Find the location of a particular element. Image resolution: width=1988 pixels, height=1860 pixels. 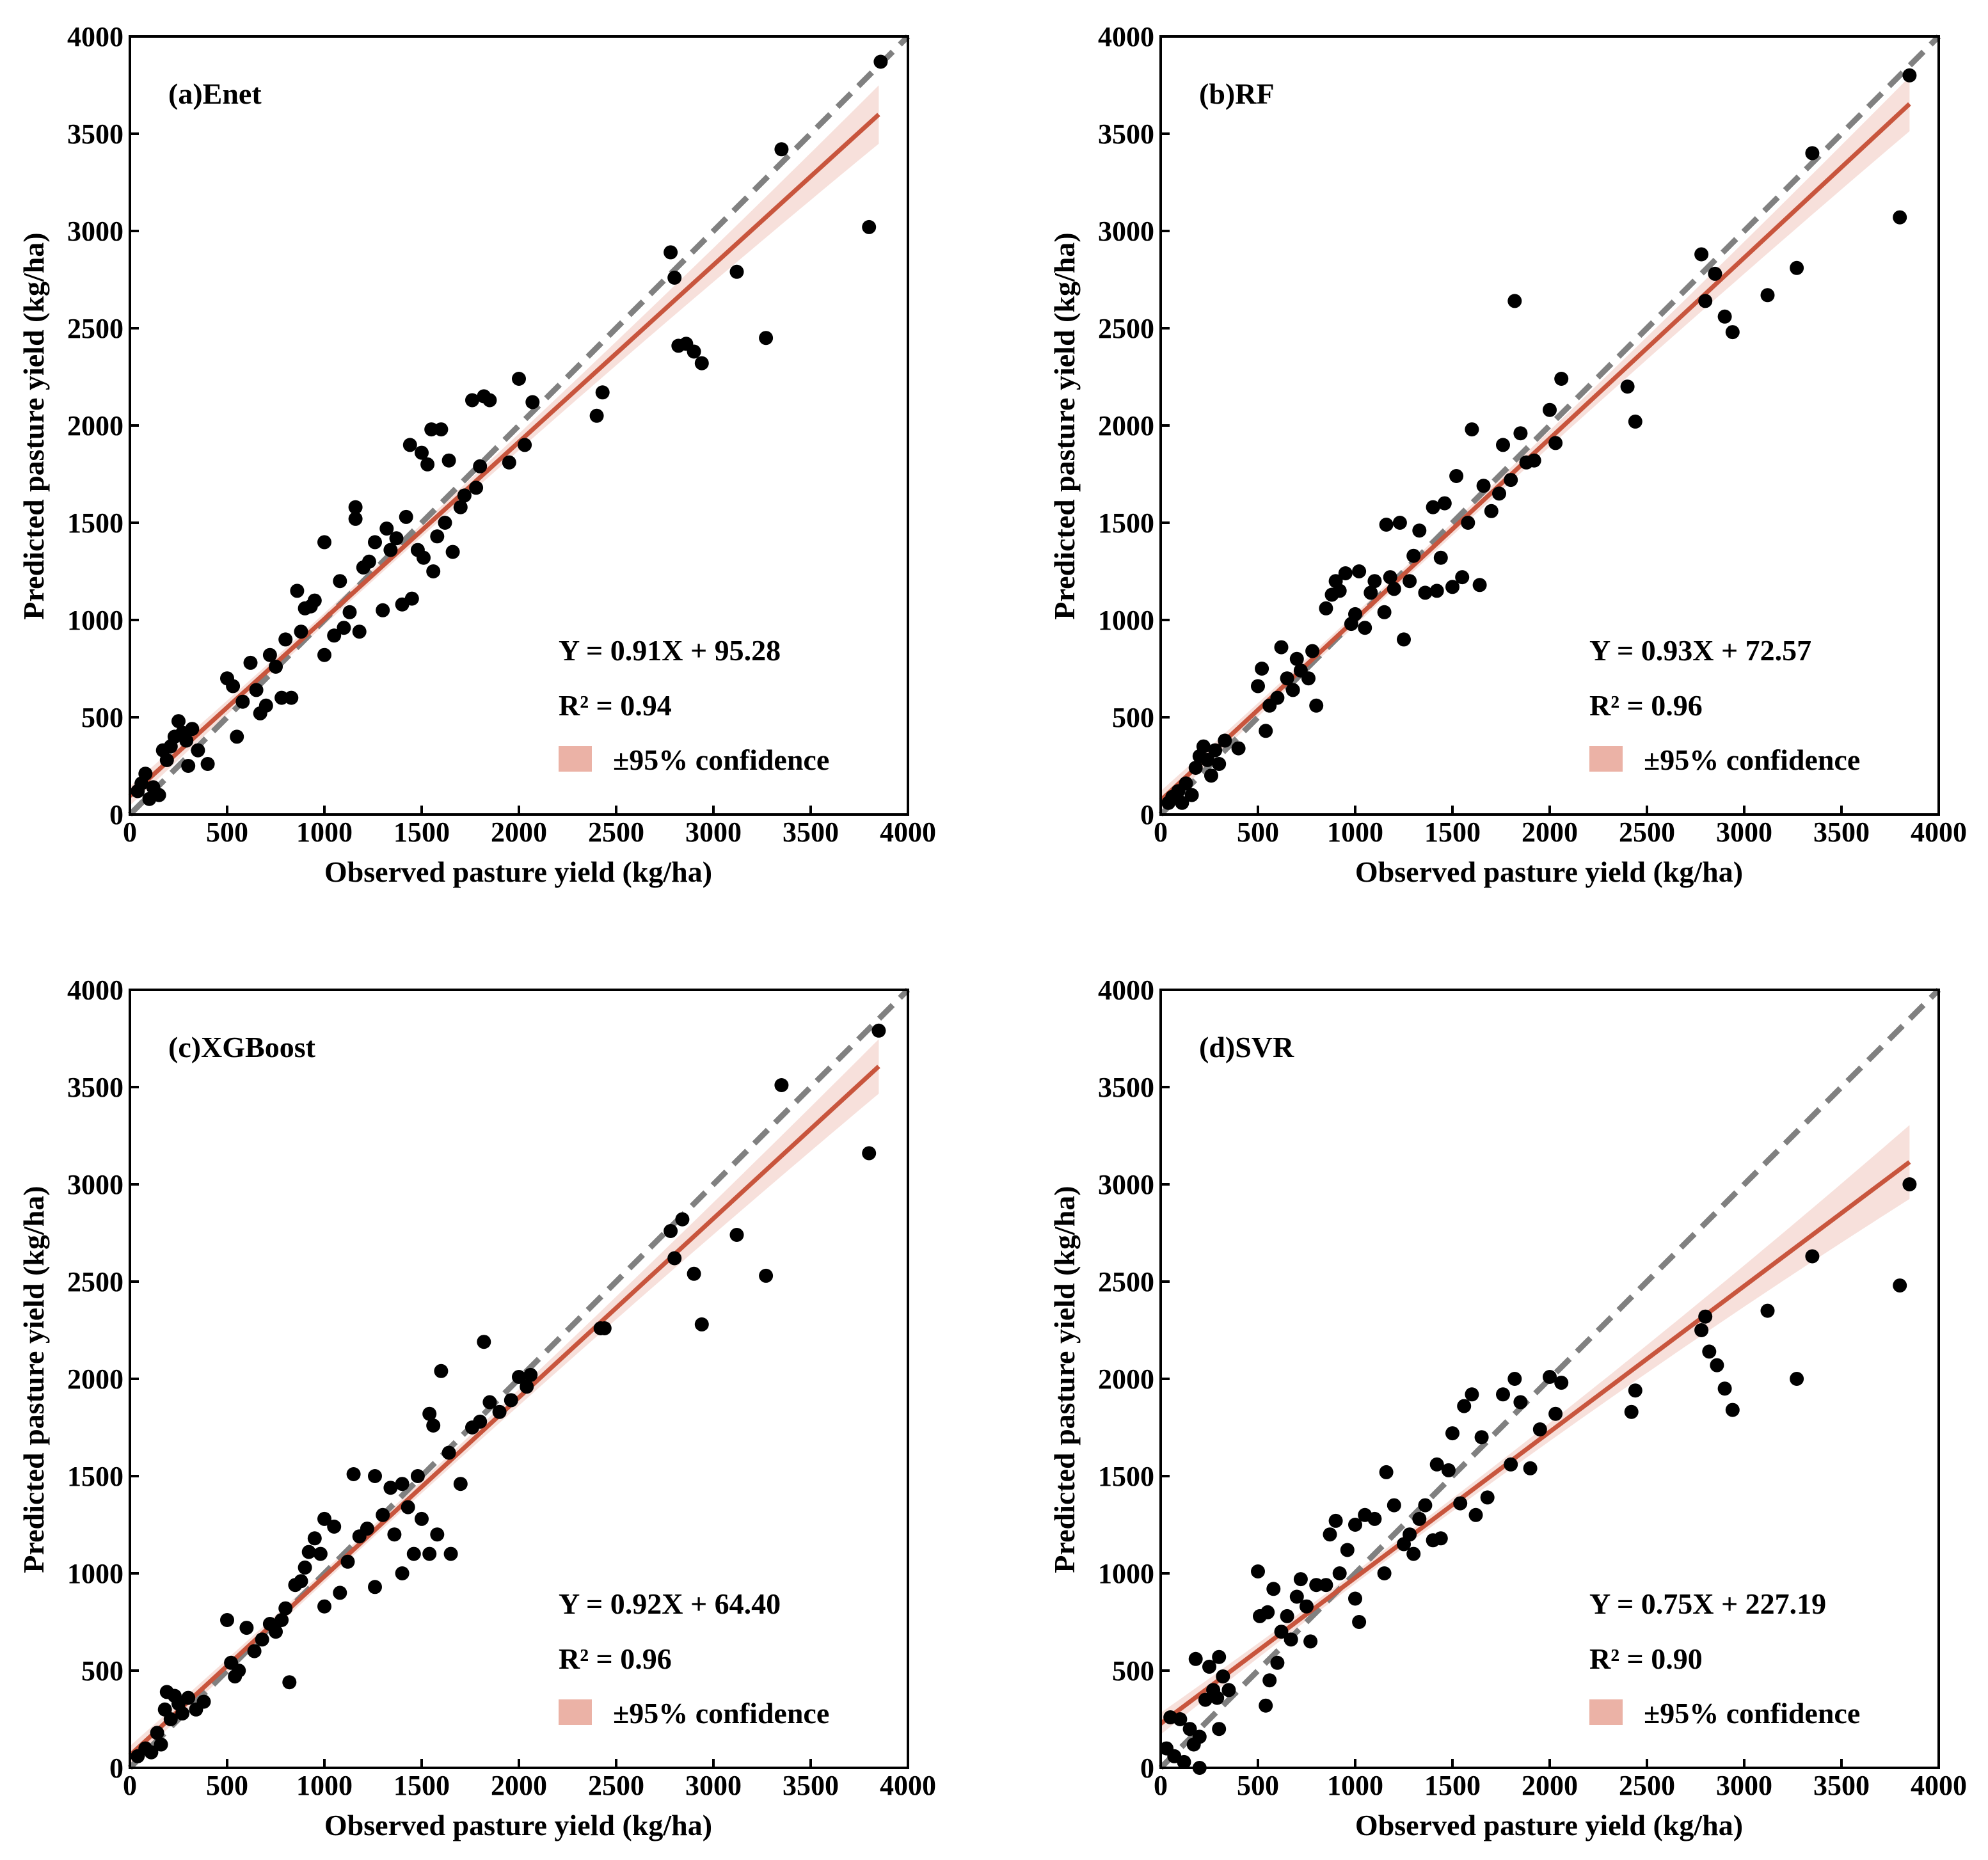

x-axis-title: Observed pasture yield (kg/ha) is located at coordinates (518, 1825).